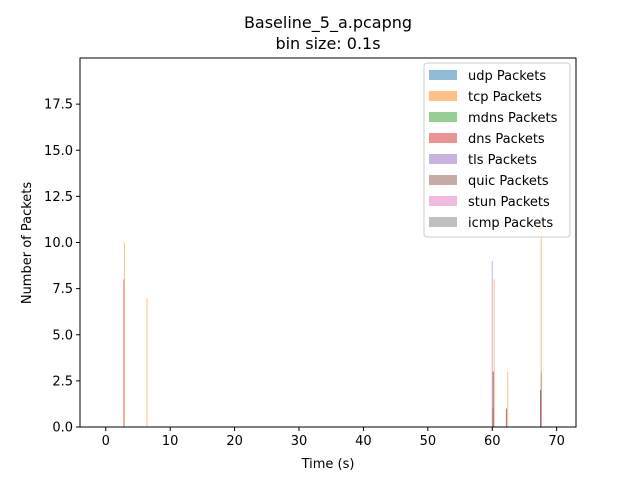 This screenshot has width=640, height=480. I want to click on x-tick-label: 40, so click(363, 441).